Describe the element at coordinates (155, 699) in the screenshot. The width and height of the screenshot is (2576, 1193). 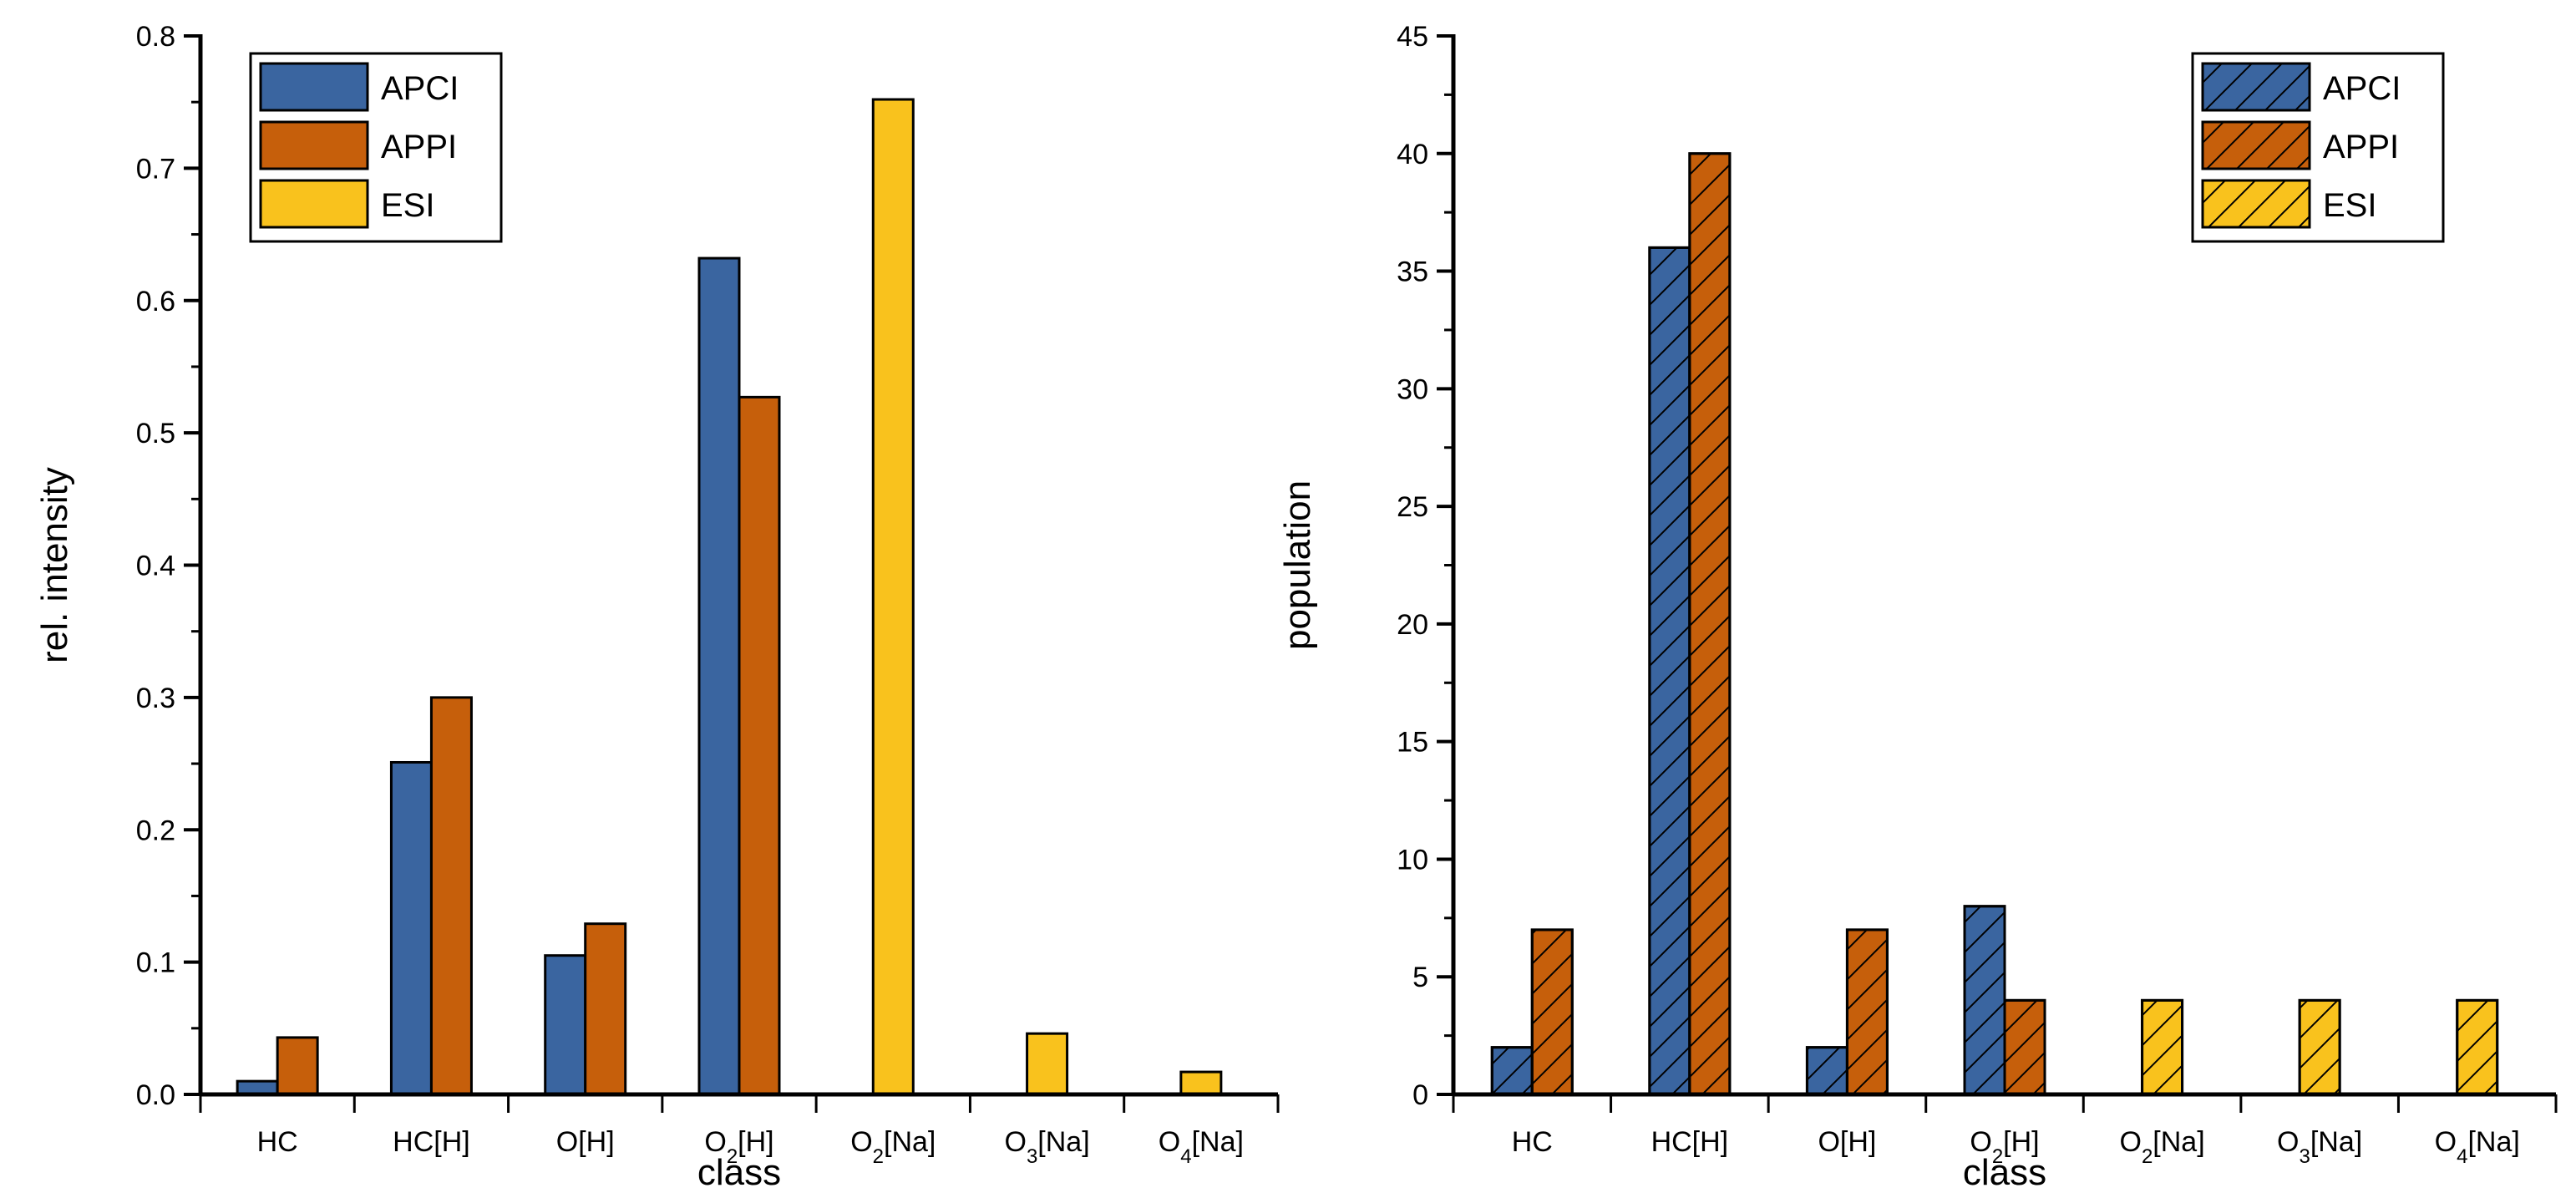
I see `y-tick-label: 0.3` at that location.